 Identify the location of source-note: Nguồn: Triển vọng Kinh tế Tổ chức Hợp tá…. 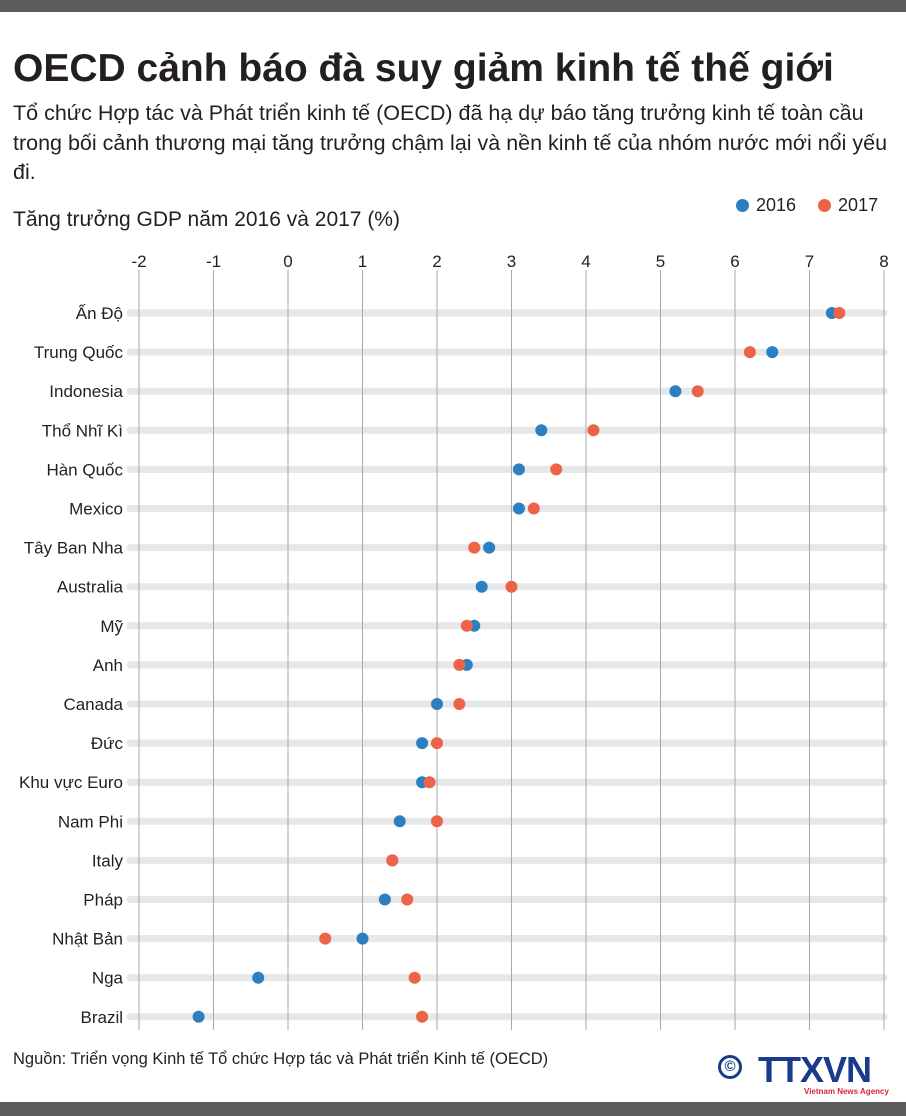
(281, 1059).